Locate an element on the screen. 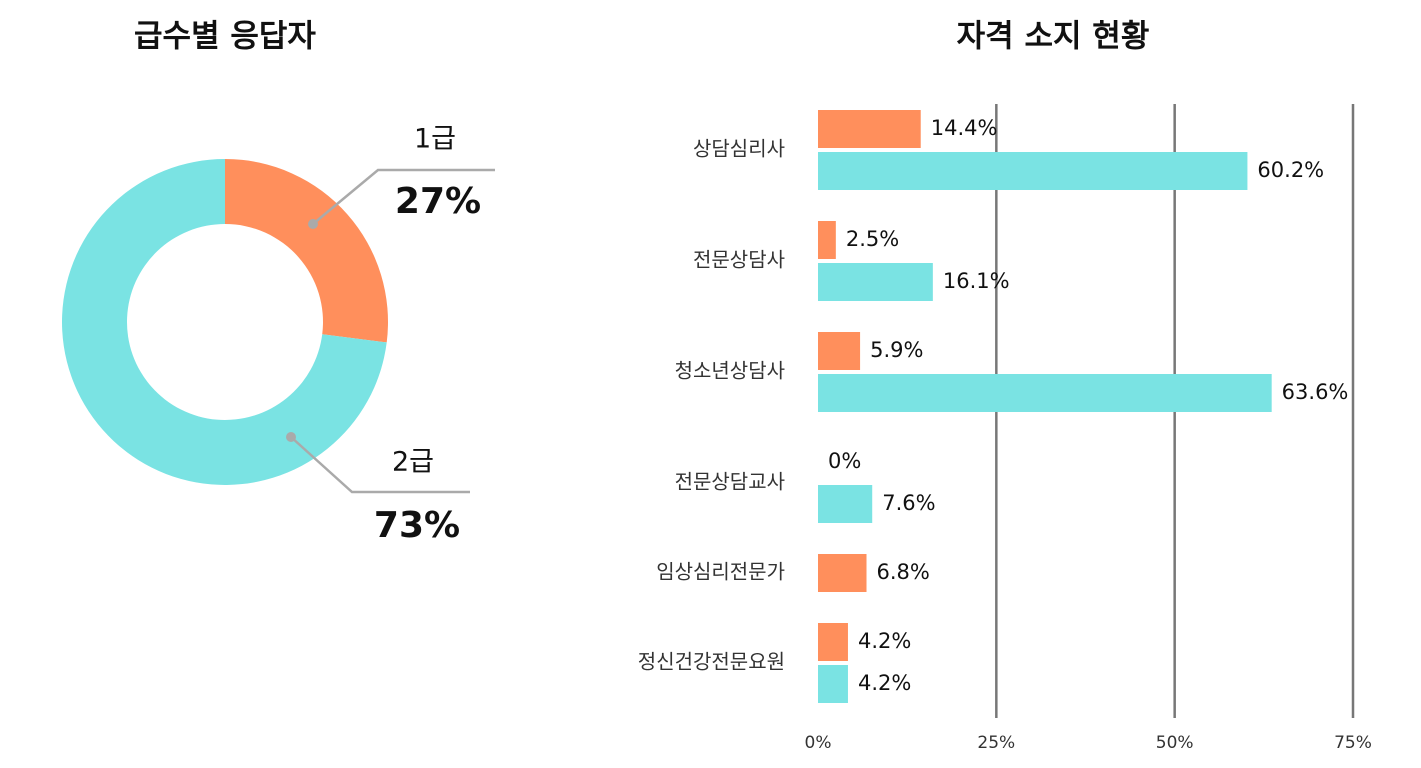 This screenshot has height=768, width=1421. value-label: 14.4% is located at coordinates (964, 128).